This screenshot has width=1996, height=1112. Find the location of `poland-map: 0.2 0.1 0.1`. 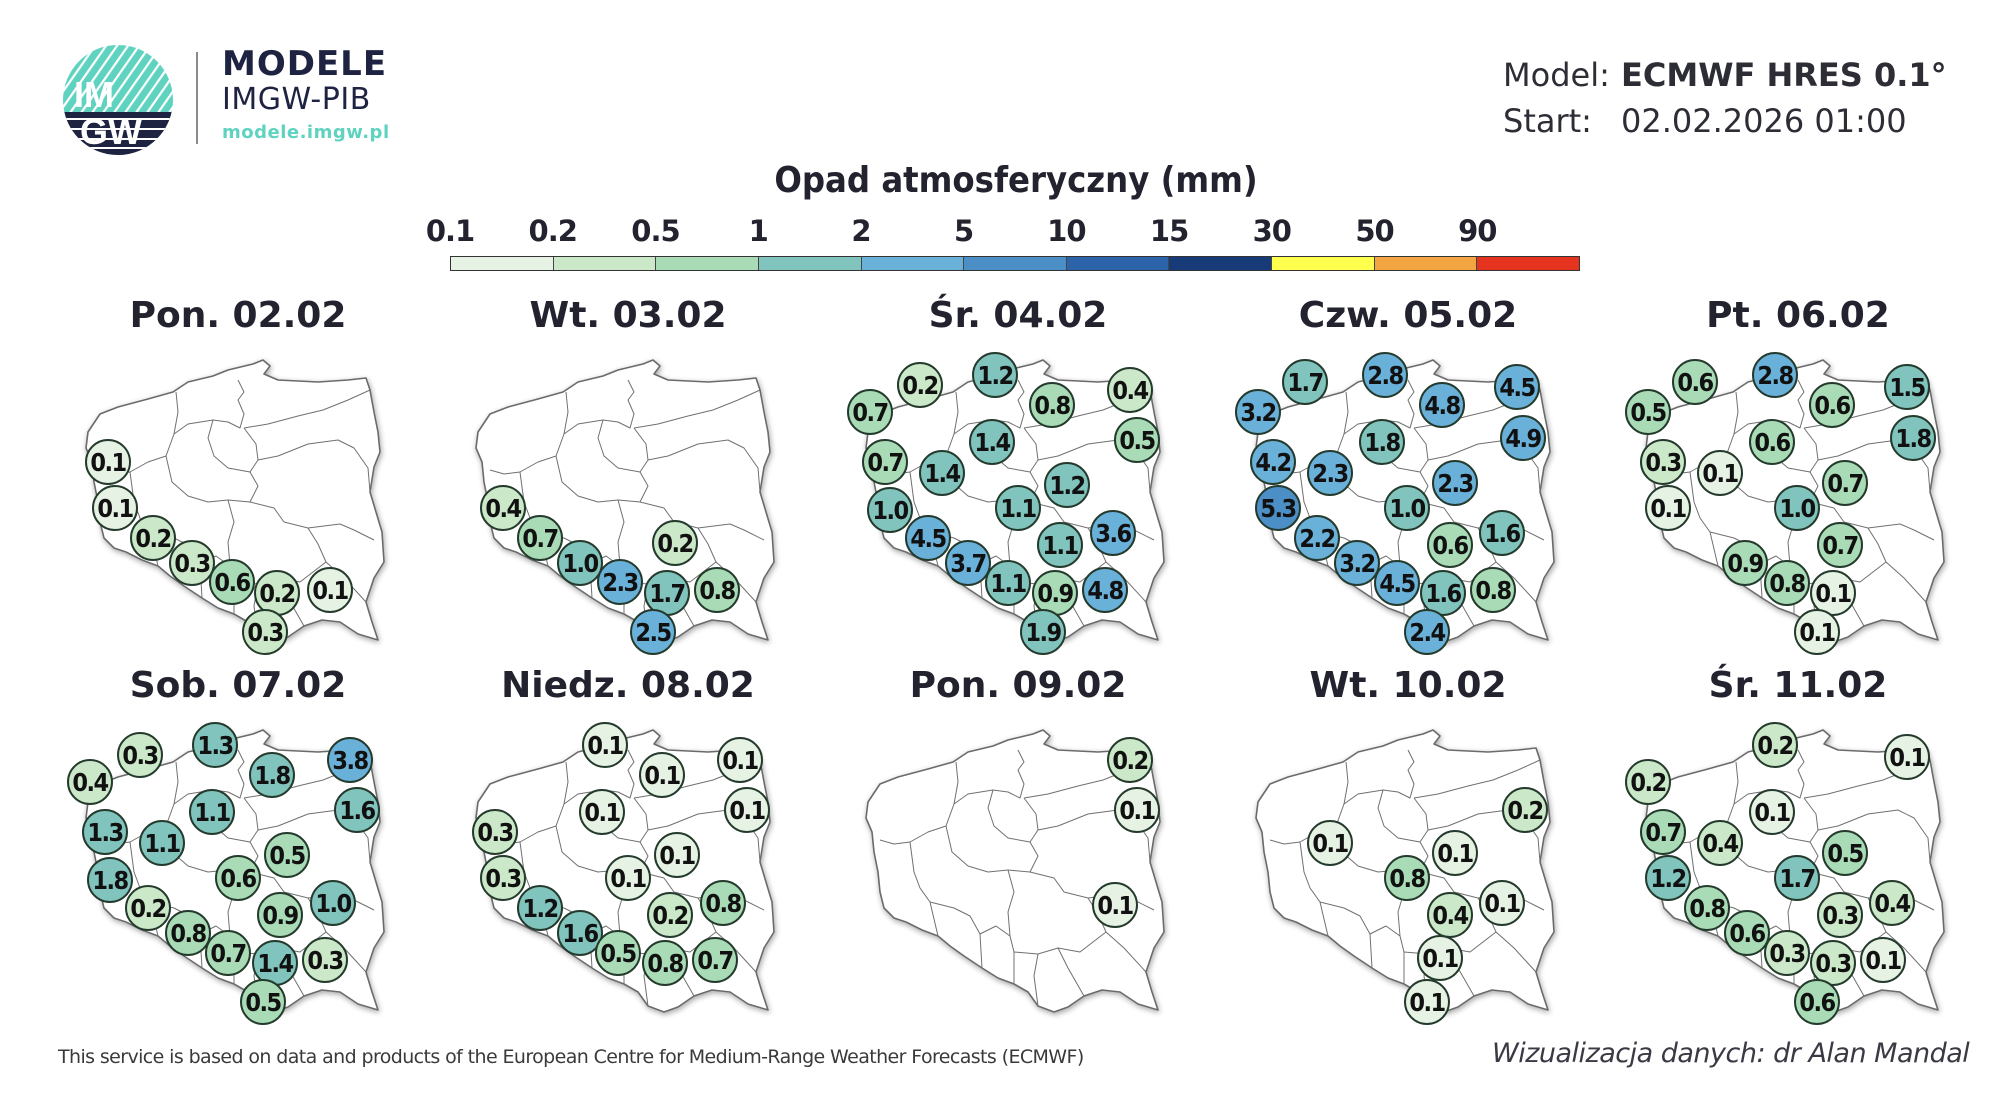

poland-map: 0.2 0.1 0.1 is located at coordinates (1018, 872).